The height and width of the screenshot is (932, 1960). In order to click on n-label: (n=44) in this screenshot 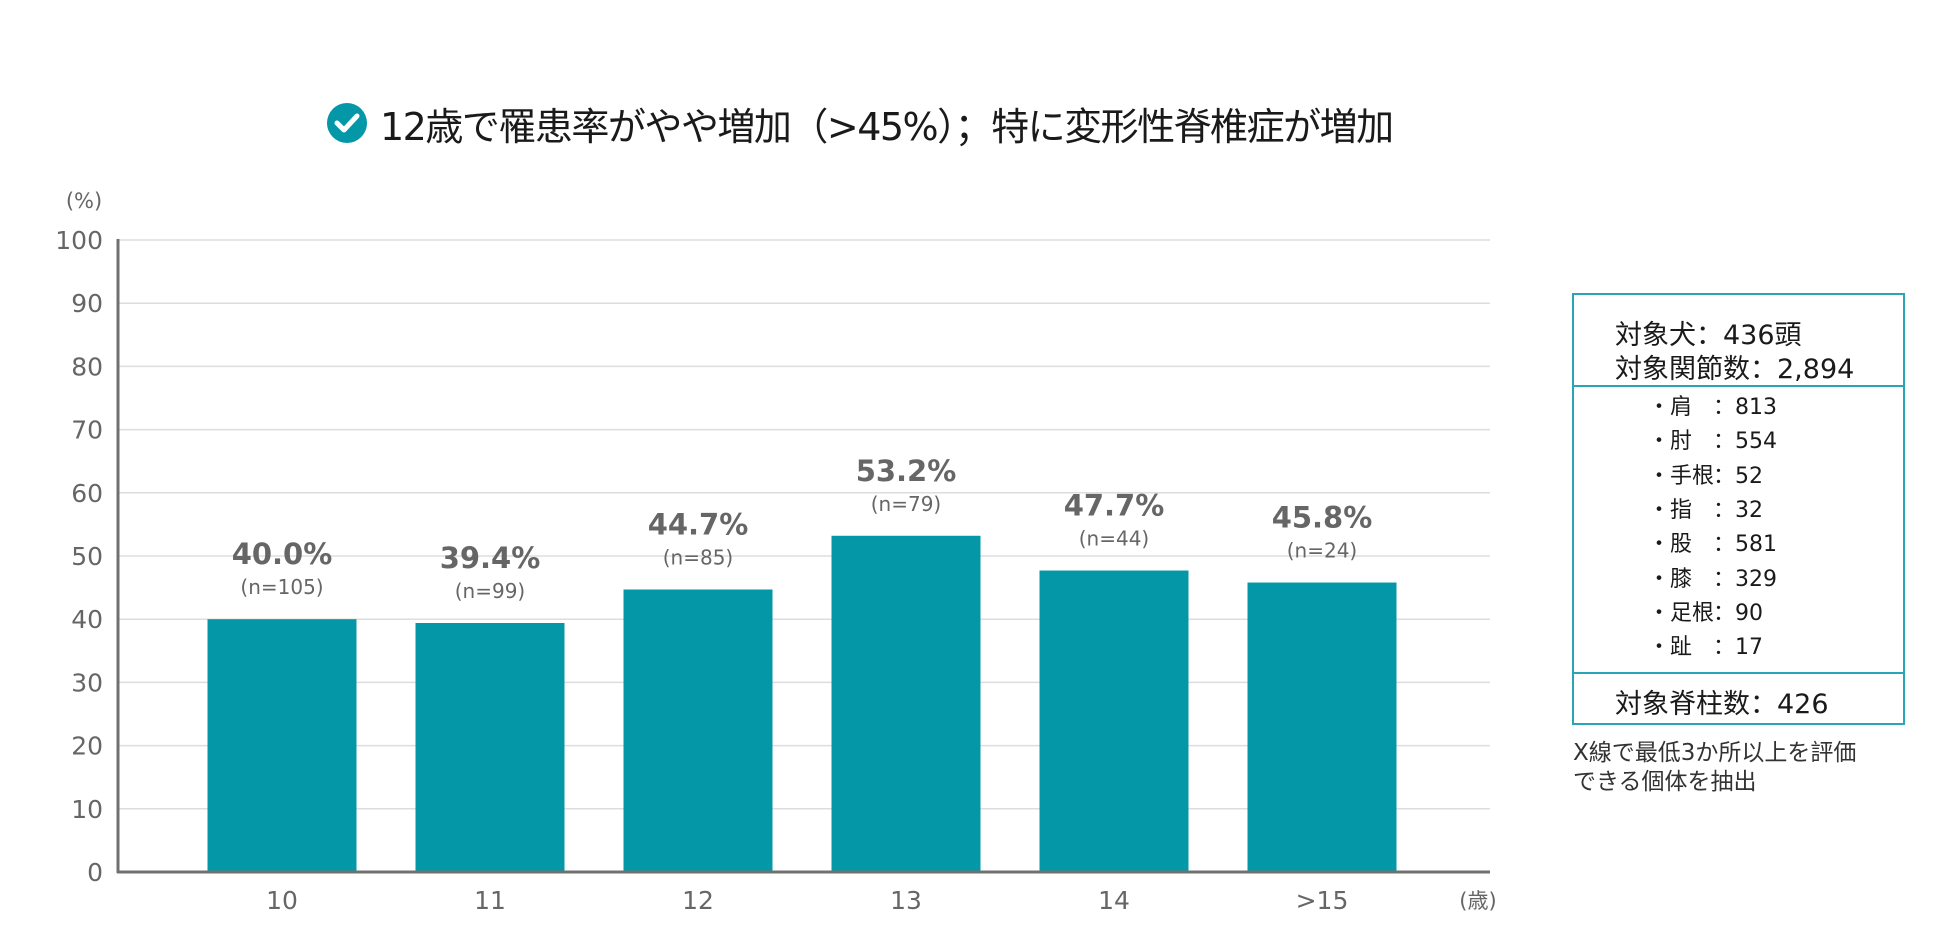, I will do `click(1114, 539)`.